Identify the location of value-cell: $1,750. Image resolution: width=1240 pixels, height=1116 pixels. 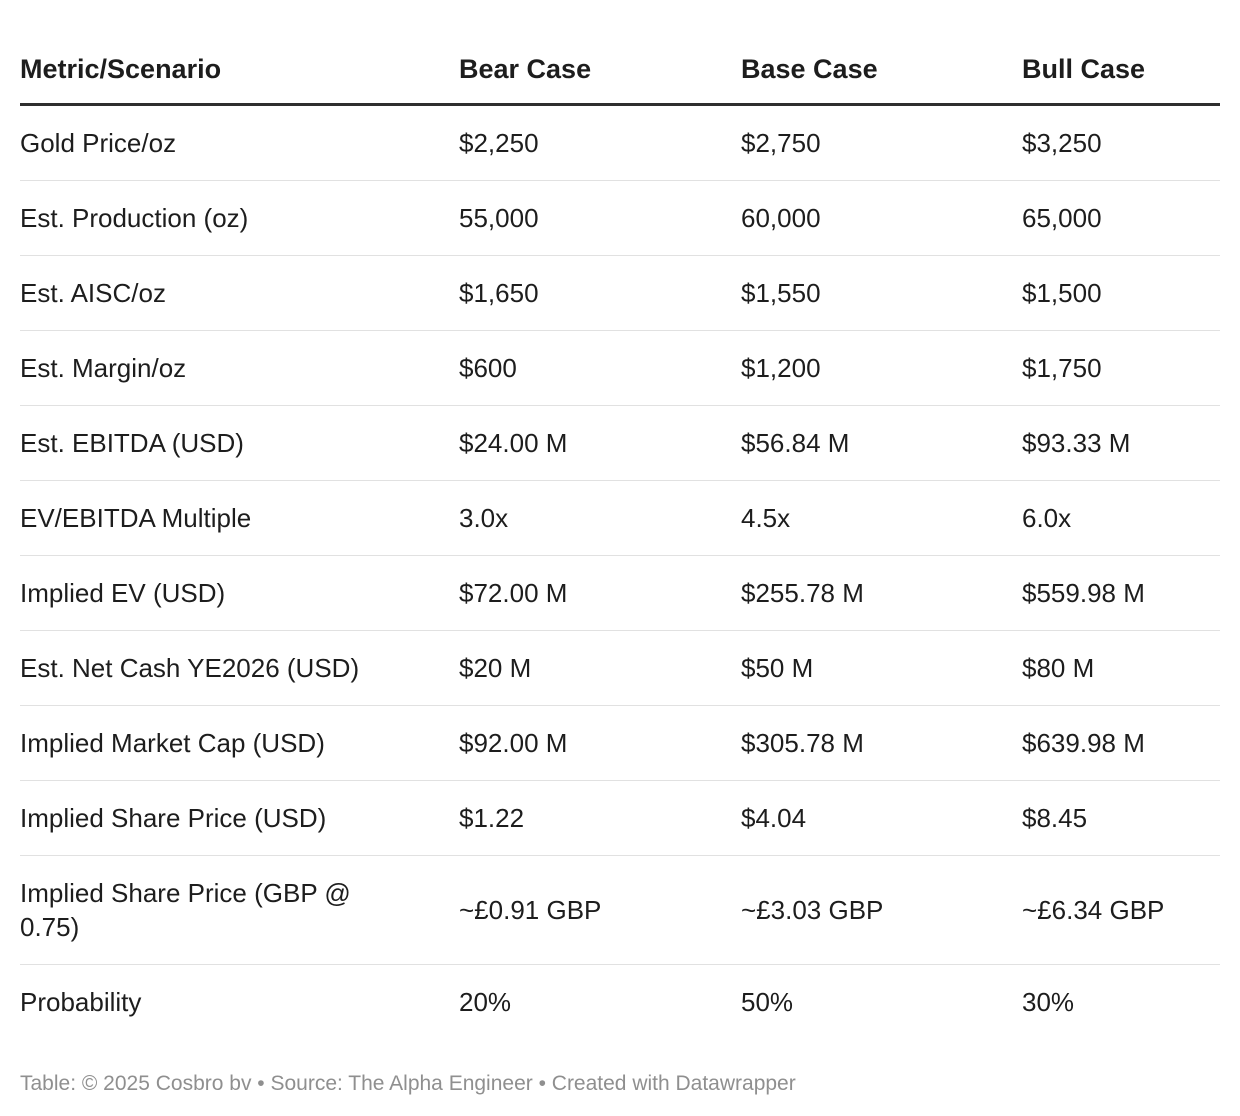
(1121, 368).